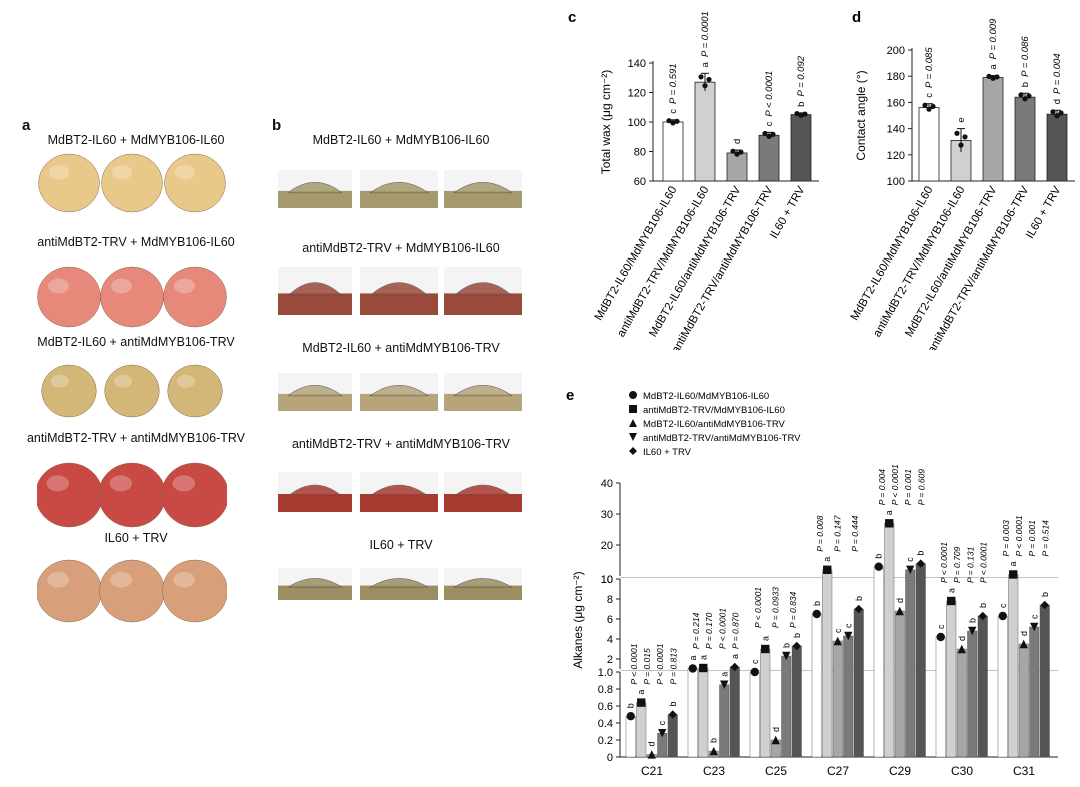 The height and width of the screenshot is (787, 1080). What do you see at coordinates (572, 17) in the screenshot?
I see `panel-c-letter: c` at bounding box center [572, 17].